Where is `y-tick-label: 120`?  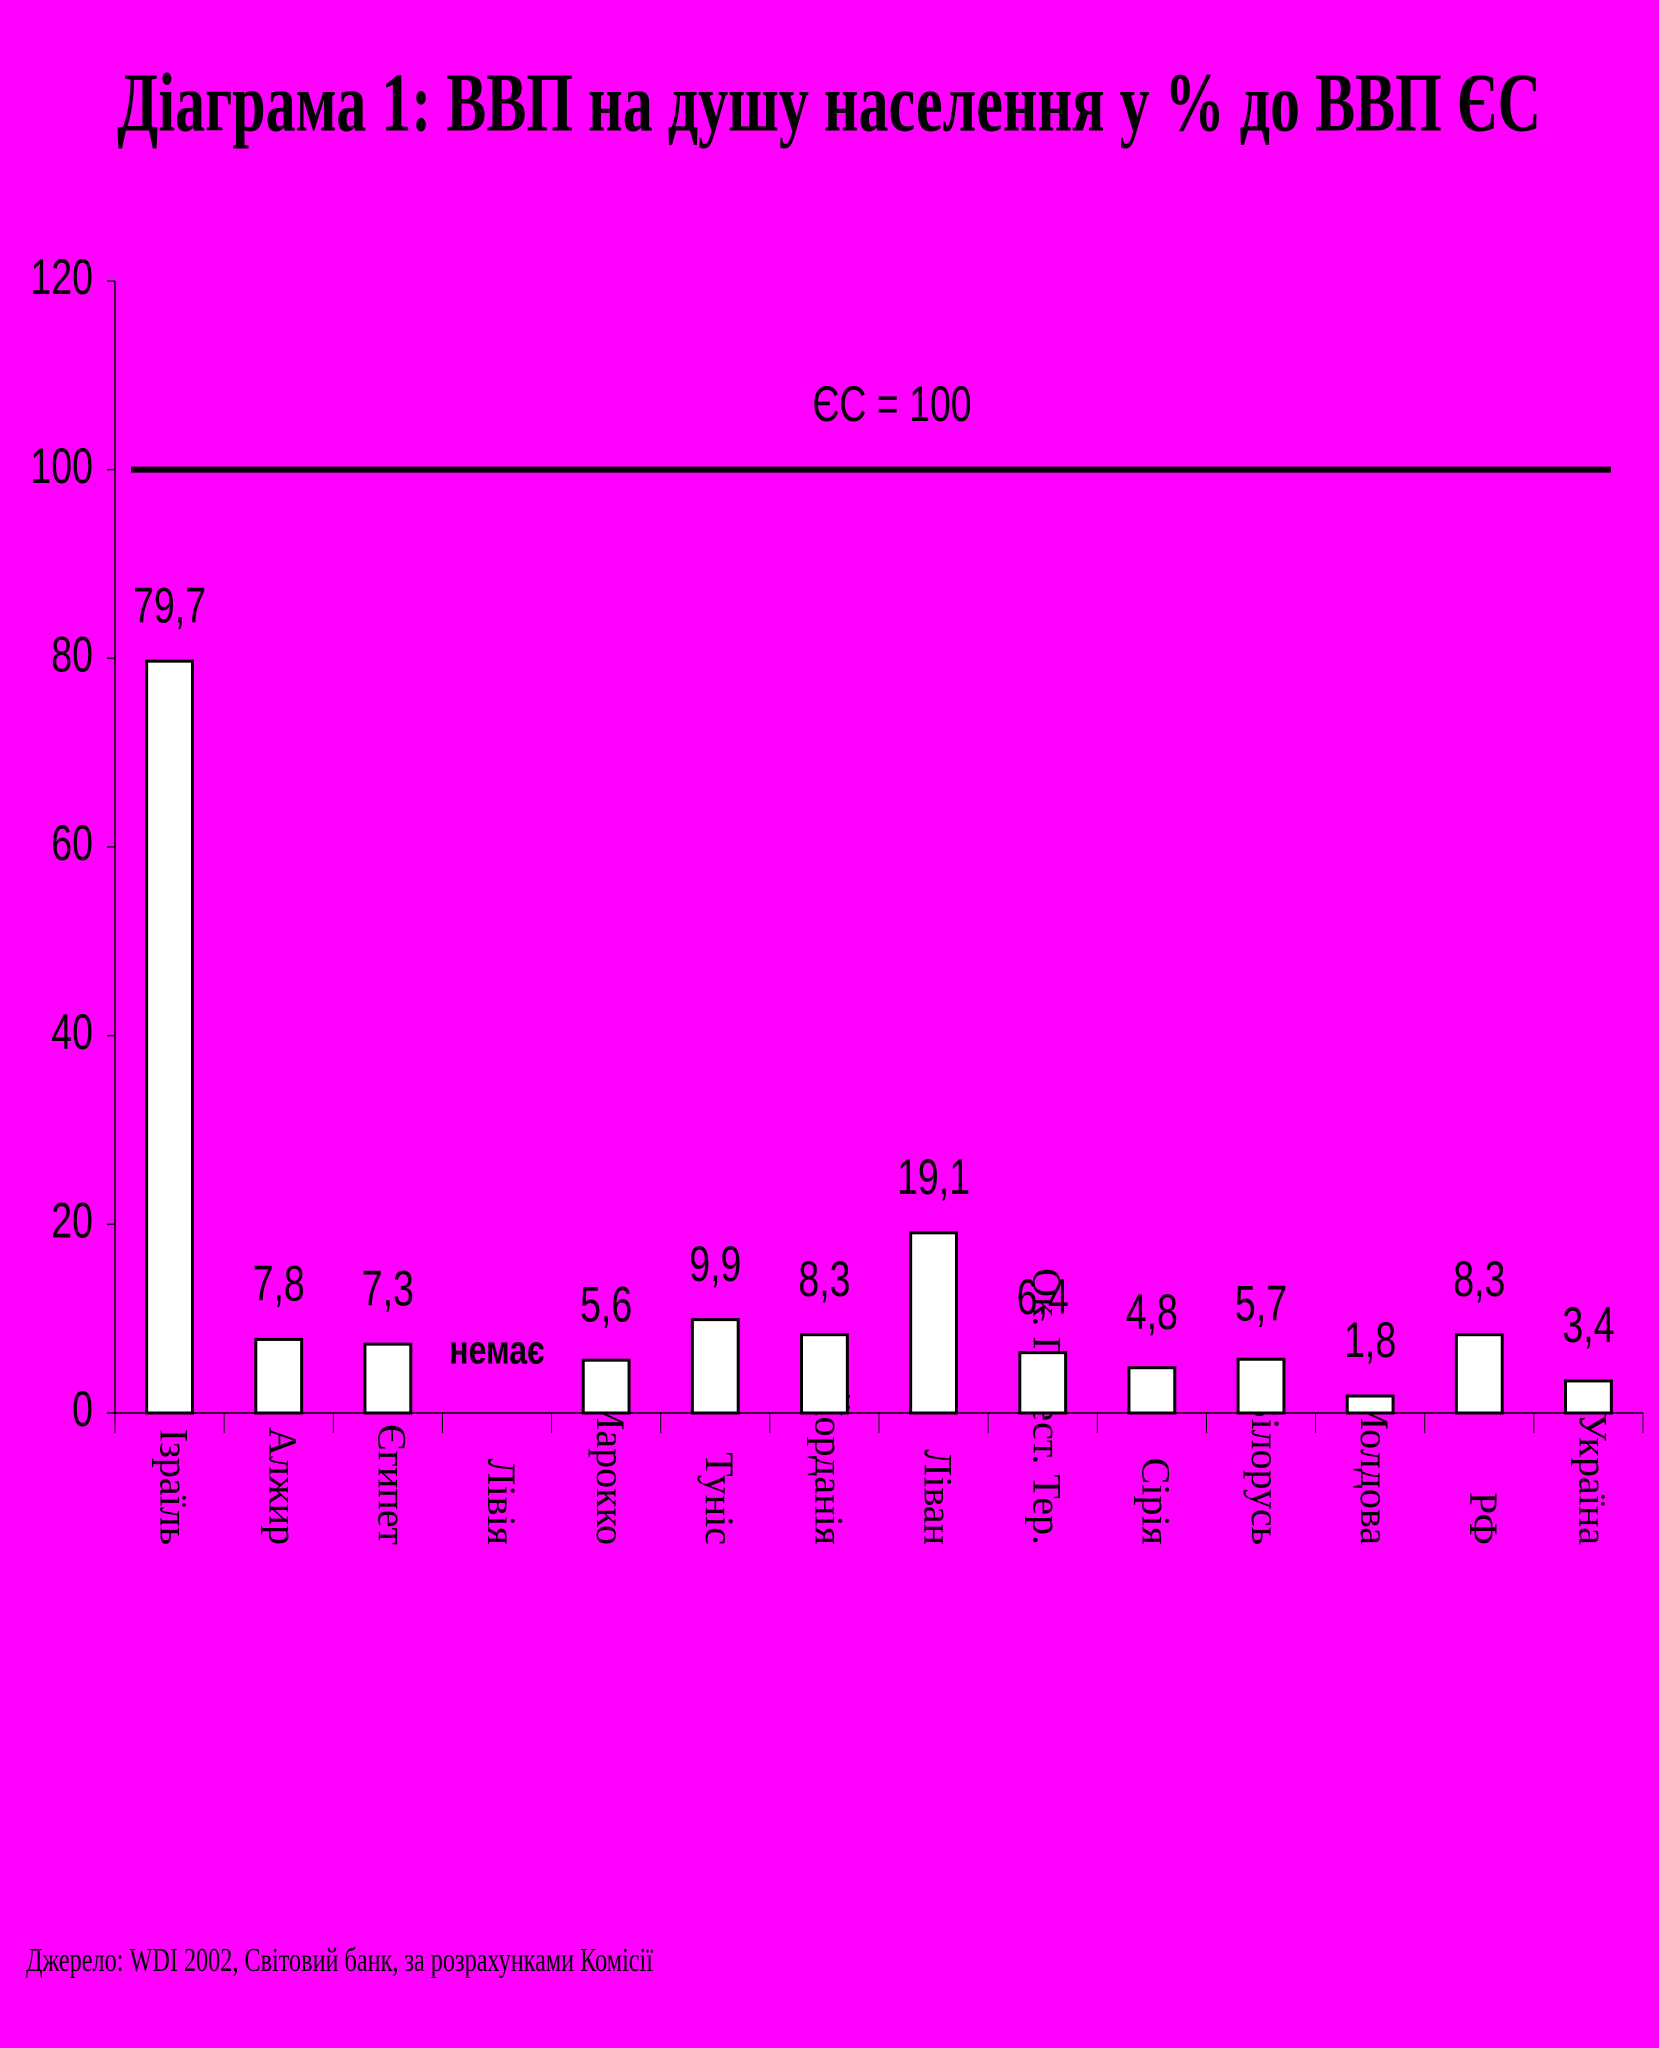
y-tick-label: 120 is located at coordinates (61, 277).